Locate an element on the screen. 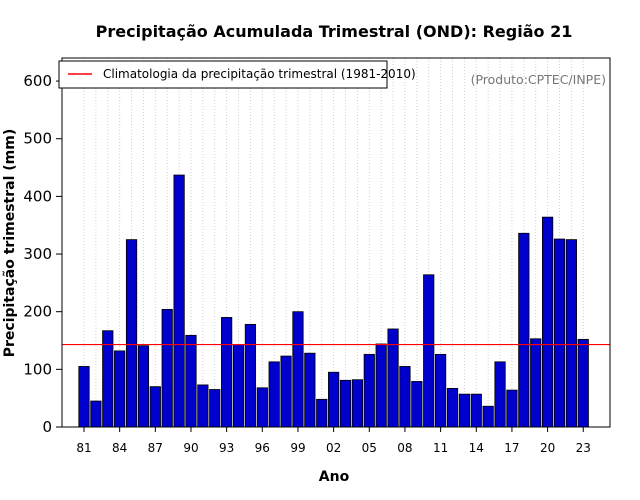 The height and width of the screenshot is (500, 640). bar-2009 is located at coordinates (417, 404).